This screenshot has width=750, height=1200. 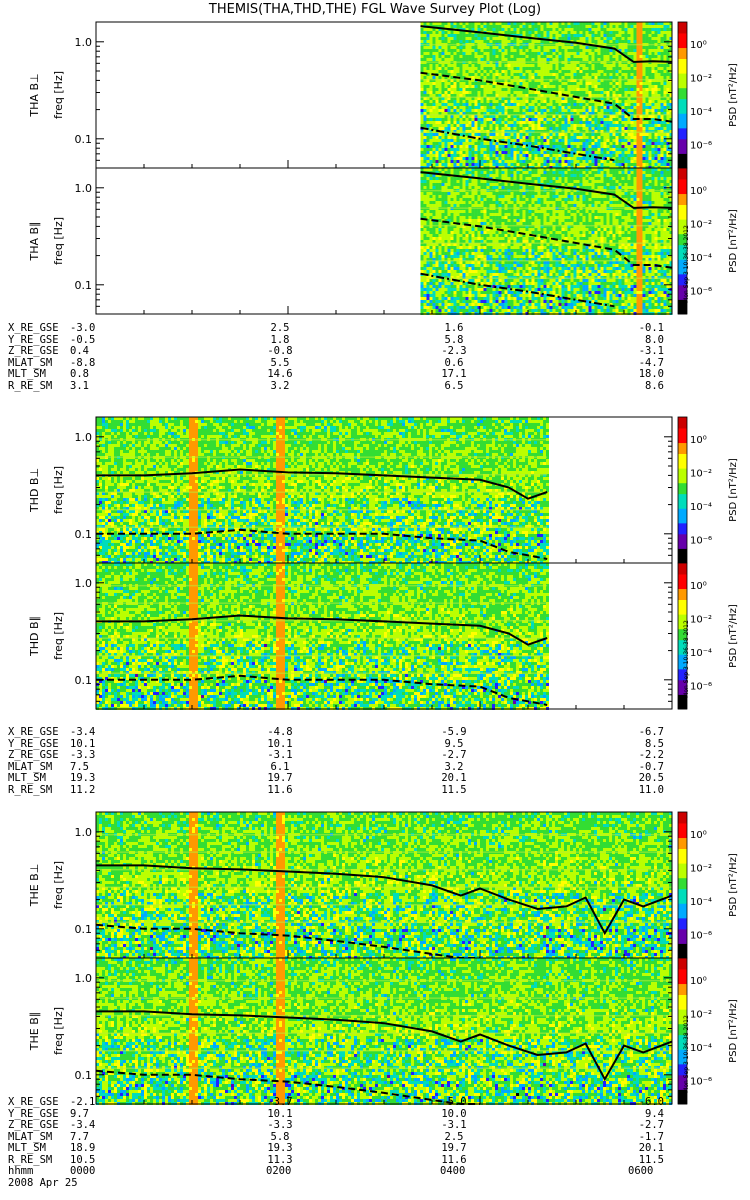 What do you see at coordinates (34, 886) in the screenshot?
I see `the-panel-label: THE B⊥` at bounding box center [34, 886].